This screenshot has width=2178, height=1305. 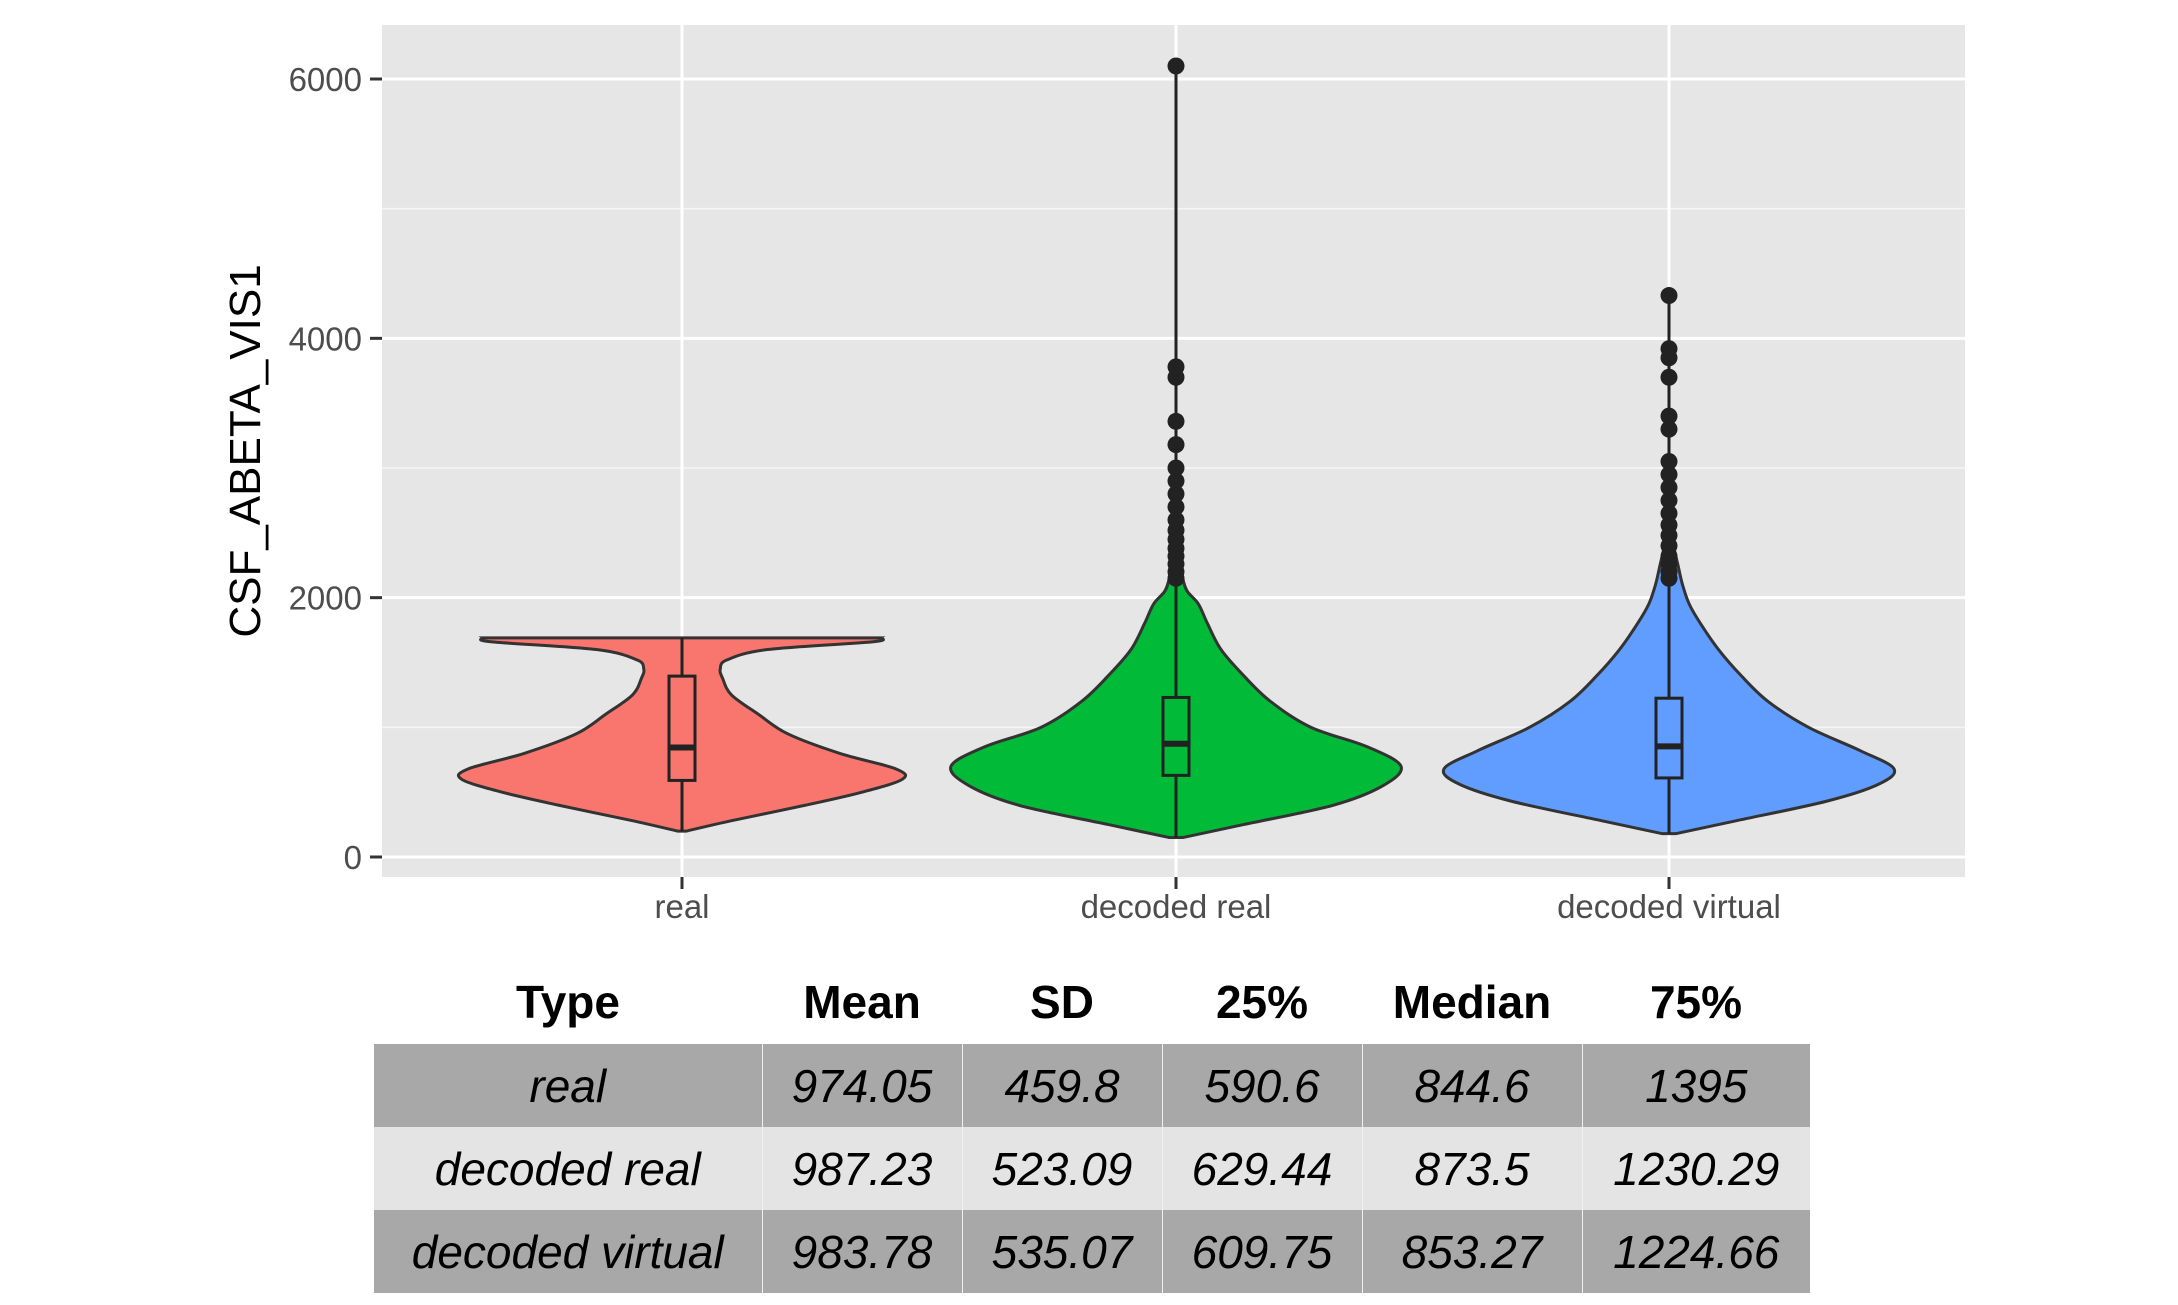 I want to click on y-tick-label: 0, so click(x=353, y=857).